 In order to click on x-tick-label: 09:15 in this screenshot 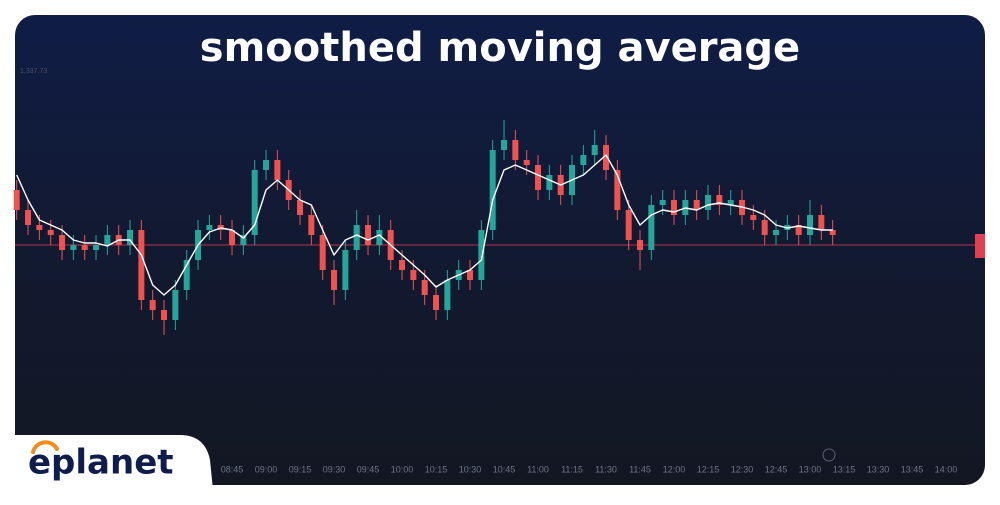, I will do `click(300, 469)`.